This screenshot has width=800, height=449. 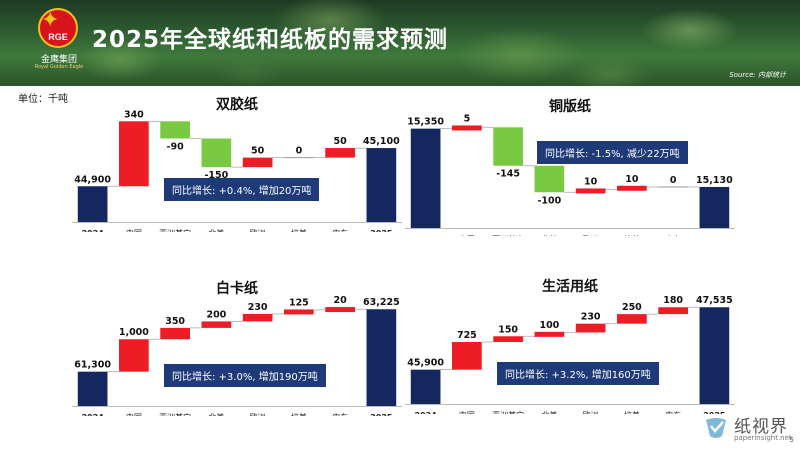 I want to click on data-label: 180, so click(x=673, y=300).